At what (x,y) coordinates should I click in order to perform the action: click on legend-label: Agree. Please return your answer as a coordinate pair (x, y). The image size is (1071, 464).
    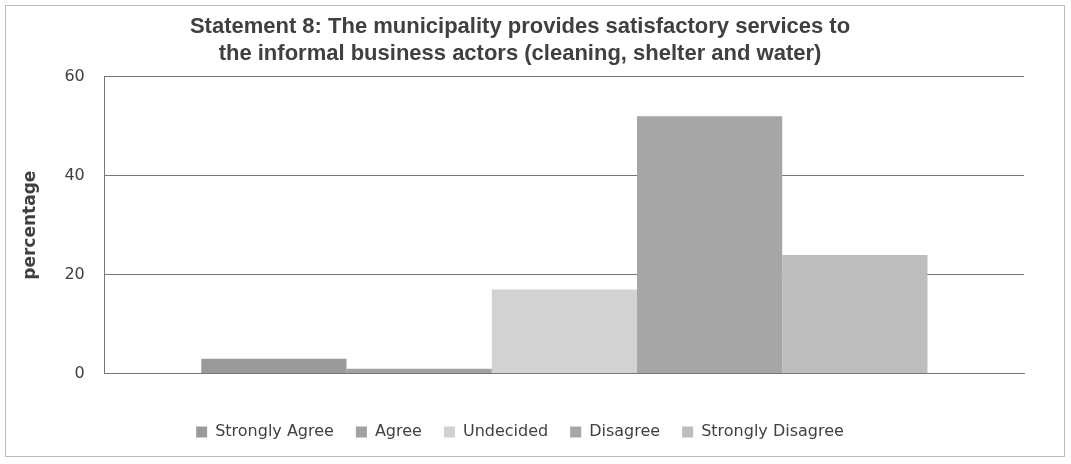
    Looking at the image, I should click on (398, 431).